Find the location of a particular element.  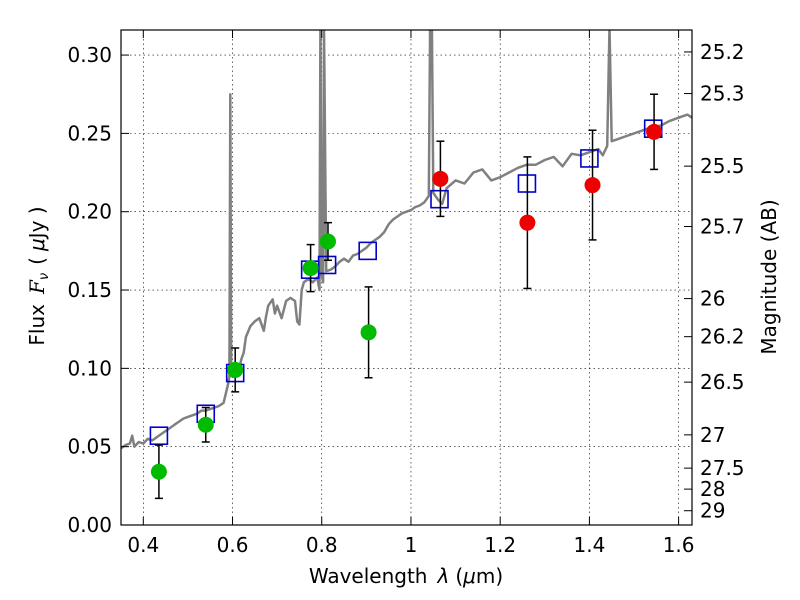

right-tick-label: 25.7 is located at coordinates (722, 227).